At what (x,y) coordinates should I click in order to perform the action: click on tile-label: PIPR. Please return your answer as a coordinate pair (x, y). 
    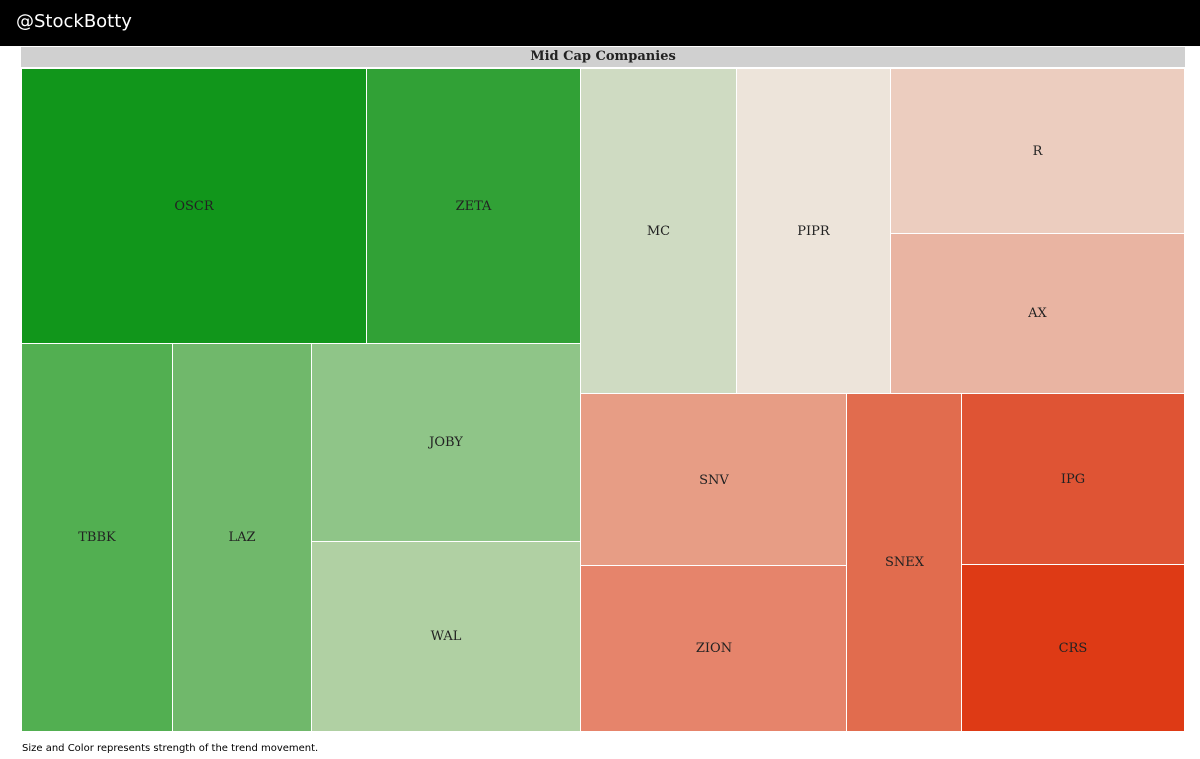
    Looking at the image, I should click on (813, 231).